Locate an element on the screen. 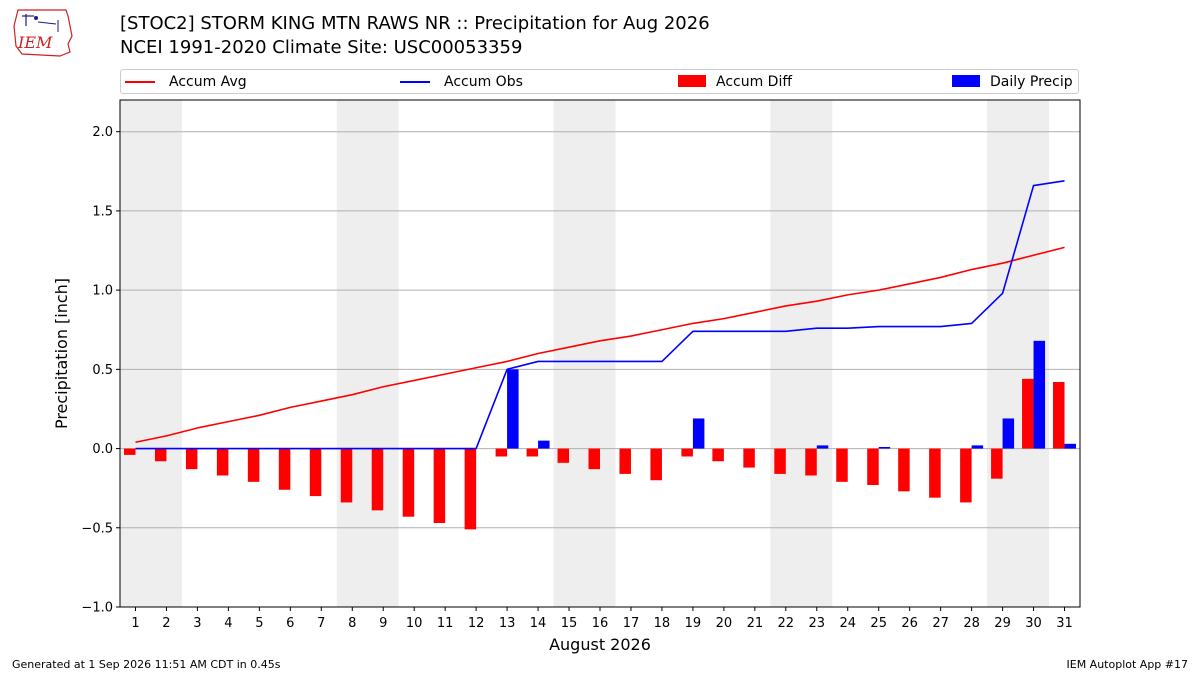 The height and width of the screenshot is (675, 1200). x-tick-label: 8 is located at coordinates (352, 623).